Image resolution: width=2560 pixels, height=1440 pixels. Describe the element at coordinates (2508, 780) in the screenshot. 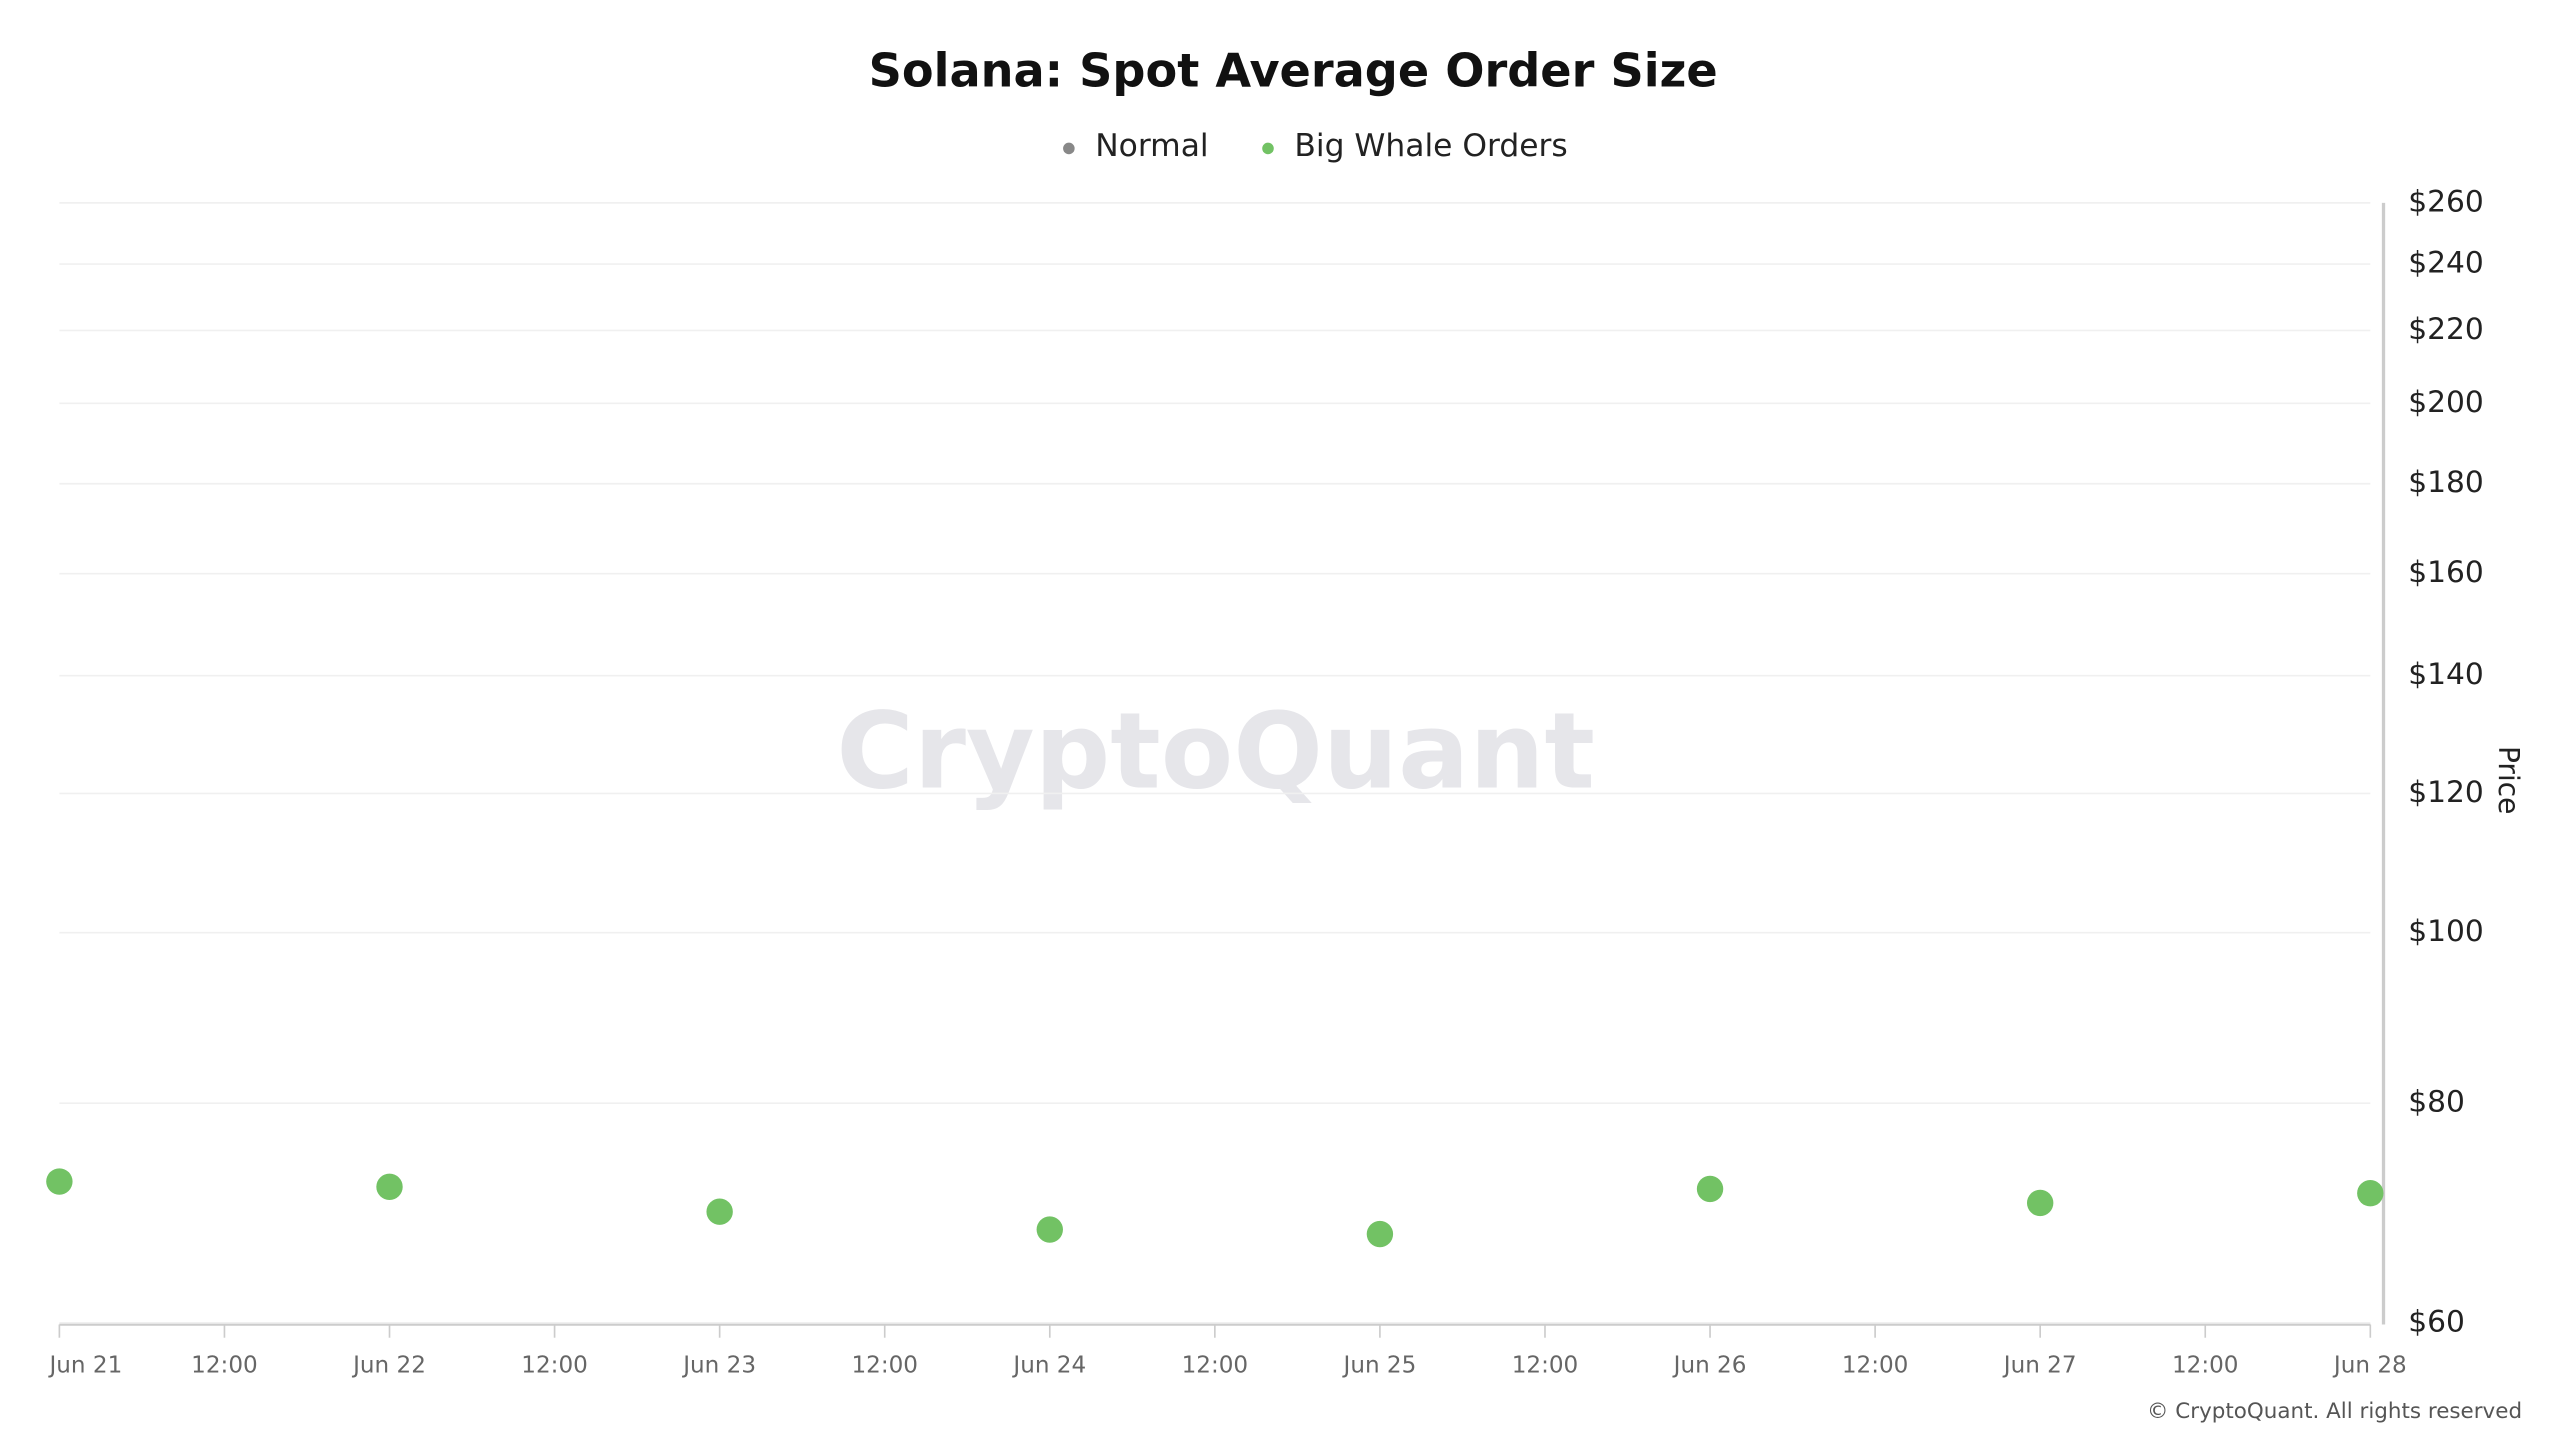

I see `y-axis-label: Price` at that location.